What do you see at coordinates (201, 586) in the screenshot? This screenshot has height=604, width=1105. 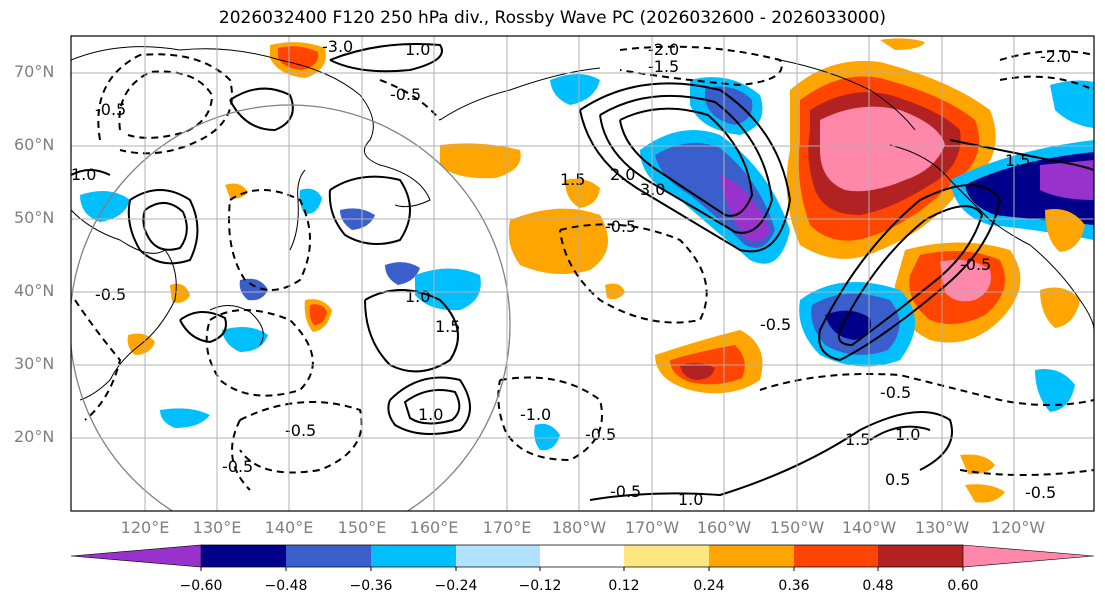 I see `colorbar-tick-label: −0.60` at bounding box center [201, 586].